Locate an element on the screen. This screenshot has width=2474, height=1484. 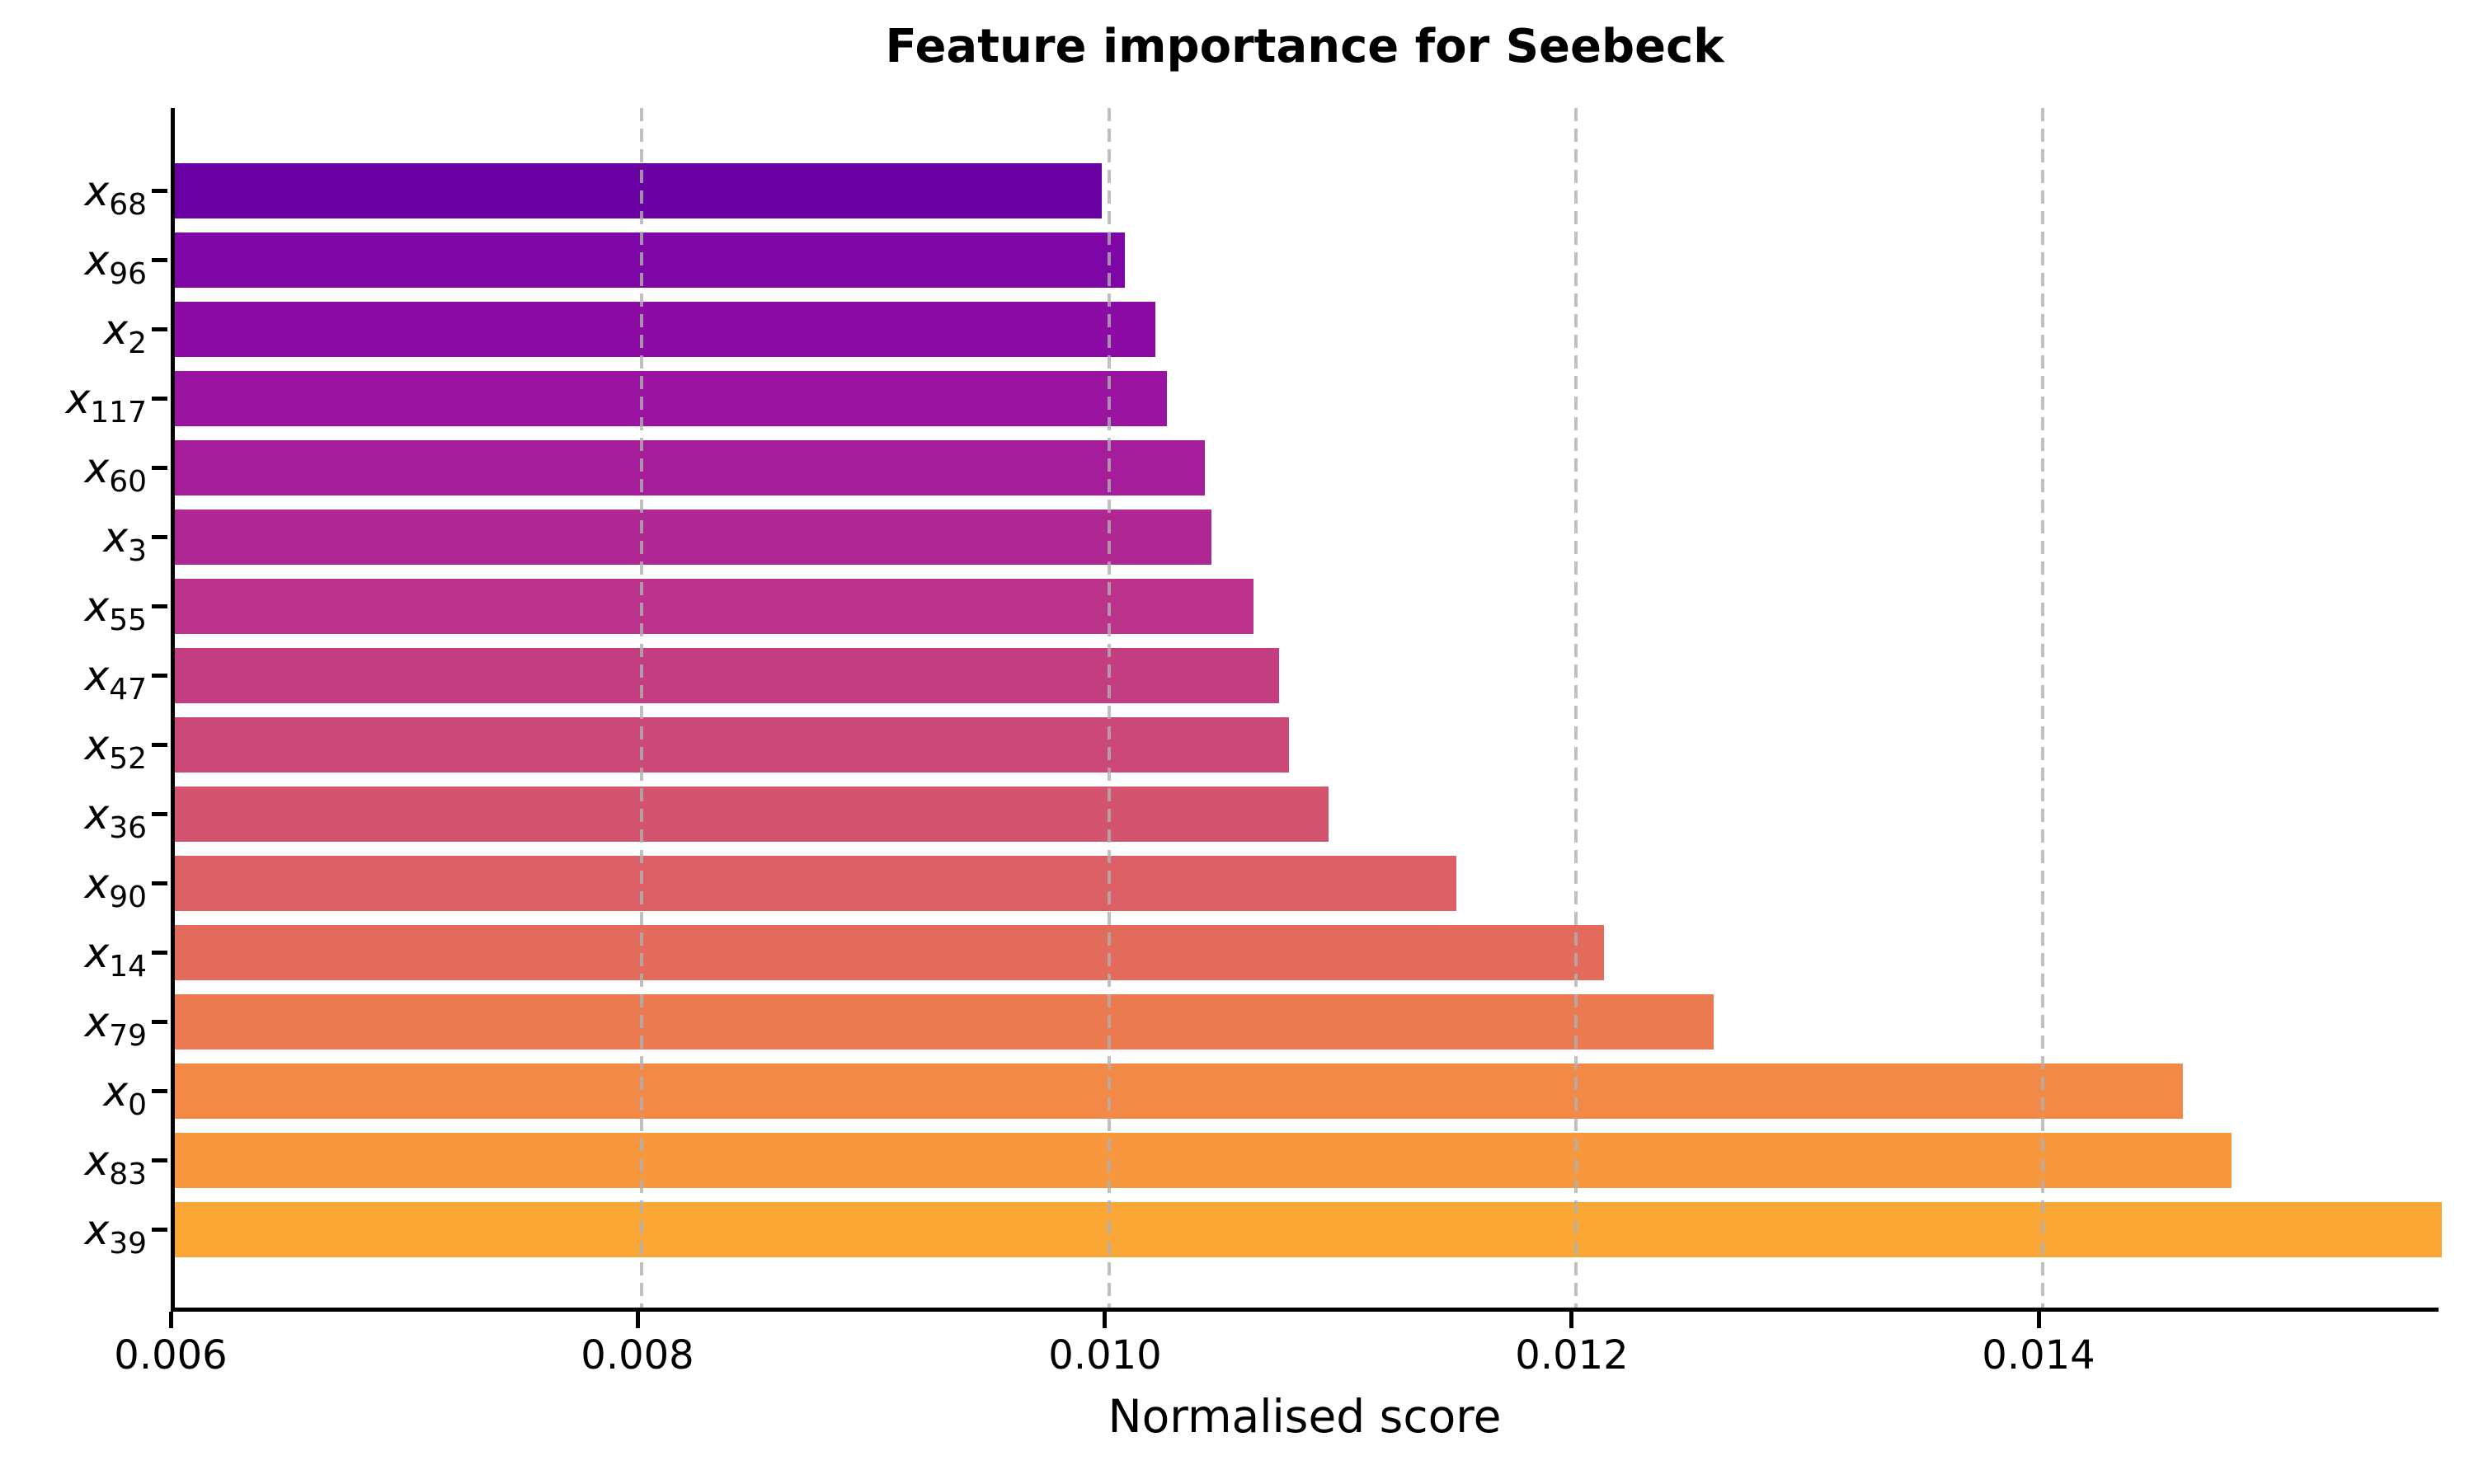
y-tick-label-subscript: 90 is located at coordinates (128, 897).